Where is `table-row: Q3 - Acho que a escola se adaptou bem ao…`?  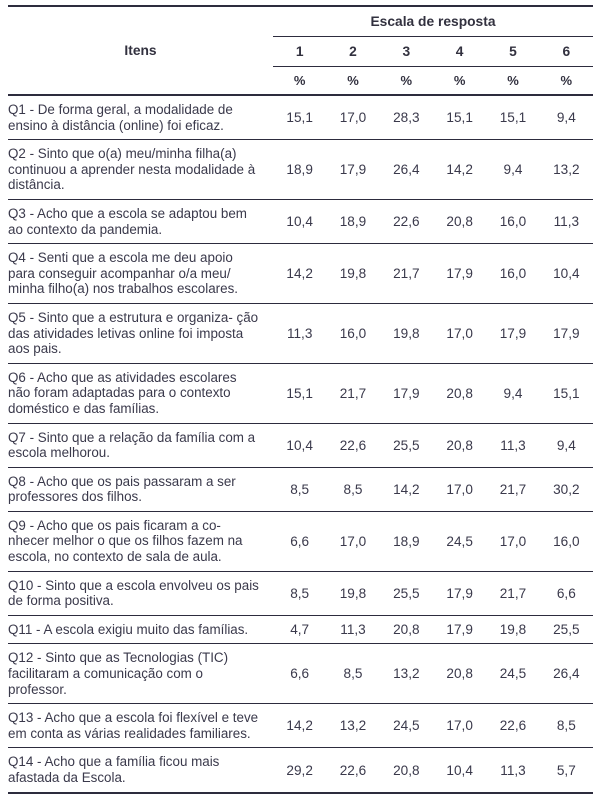 table-row: Q3 - Acho que a escola se adaptou bem ao… is located at coordinates (300, 222).